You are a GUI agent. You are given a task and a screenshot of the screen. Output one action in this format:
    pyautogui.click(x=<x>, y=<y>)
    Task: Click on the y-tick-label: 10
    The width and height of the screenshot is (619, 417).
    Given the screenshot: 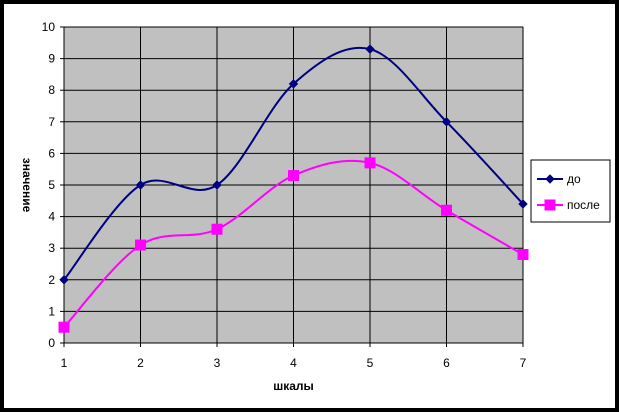 What is the action you would take?
    pyautogui.click(x=49, y=27)
    